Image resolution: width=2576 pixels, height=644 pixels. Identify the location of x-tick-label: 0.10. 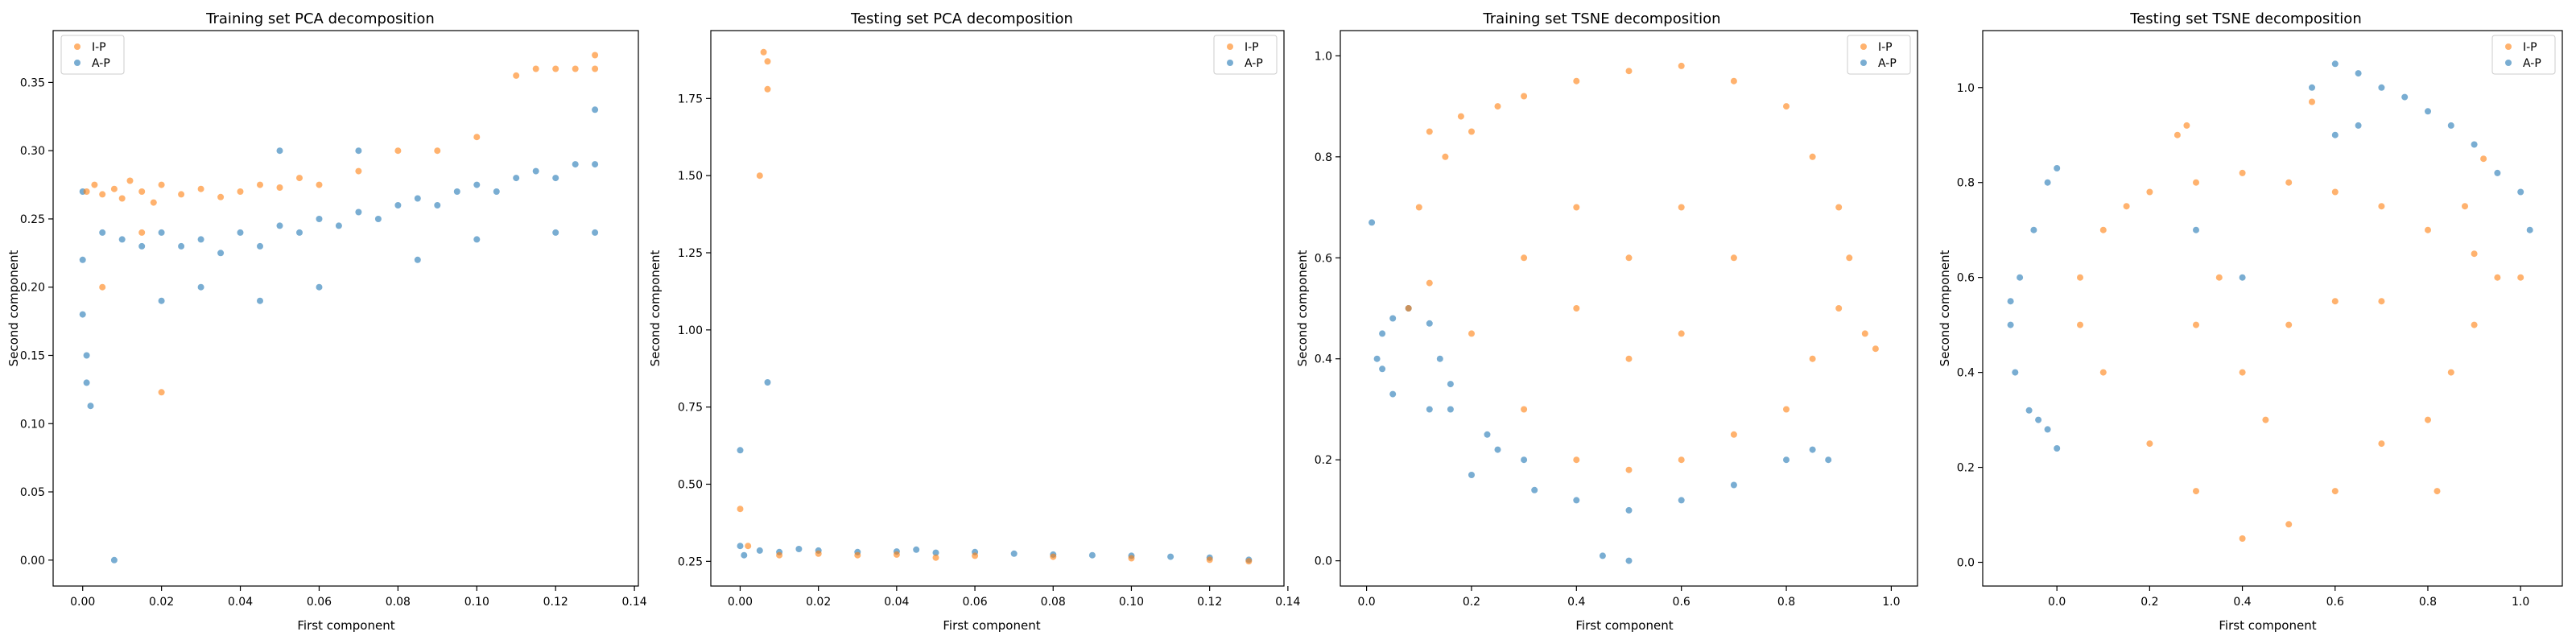
(1131, 602).